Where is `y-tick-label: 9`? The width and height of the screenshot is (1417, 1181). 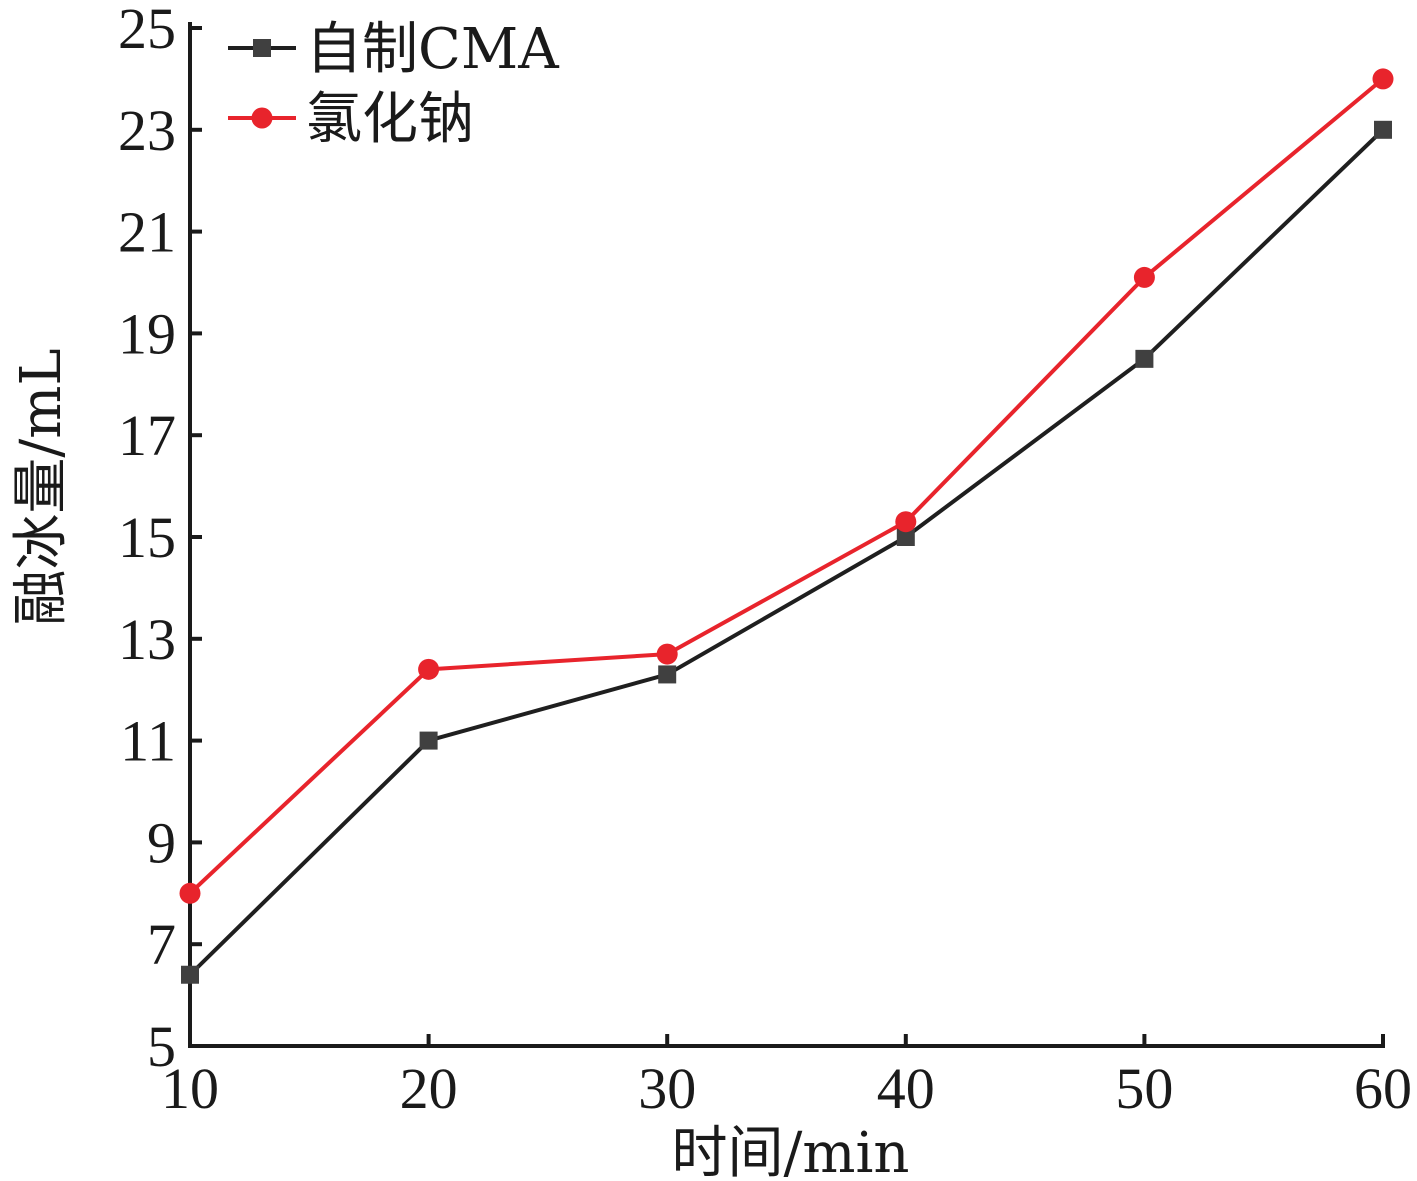
y-tick-label: 9 is located at coordinates (161, 842).